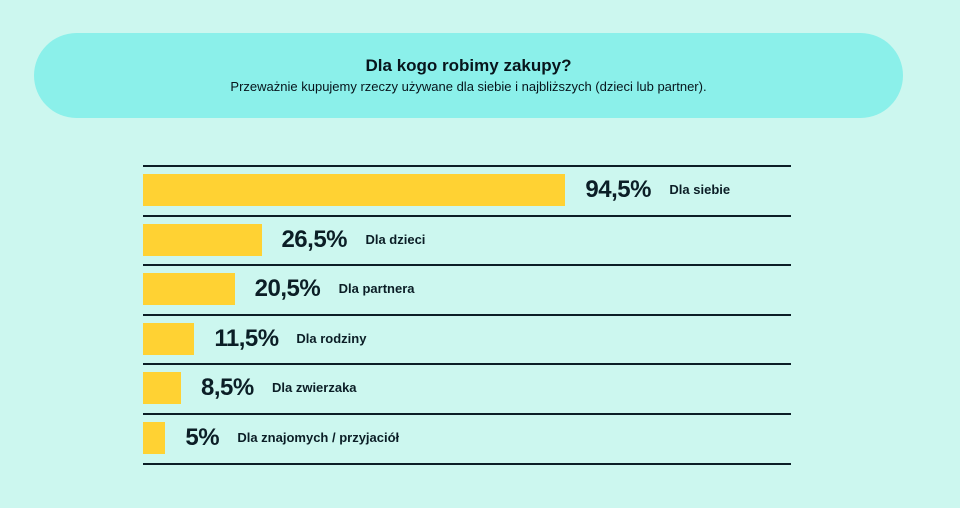  What do you see at coordinates (700, 189) in the screenshot?
I see `category-label: Dla siebie` at bounding box center [700, 189].